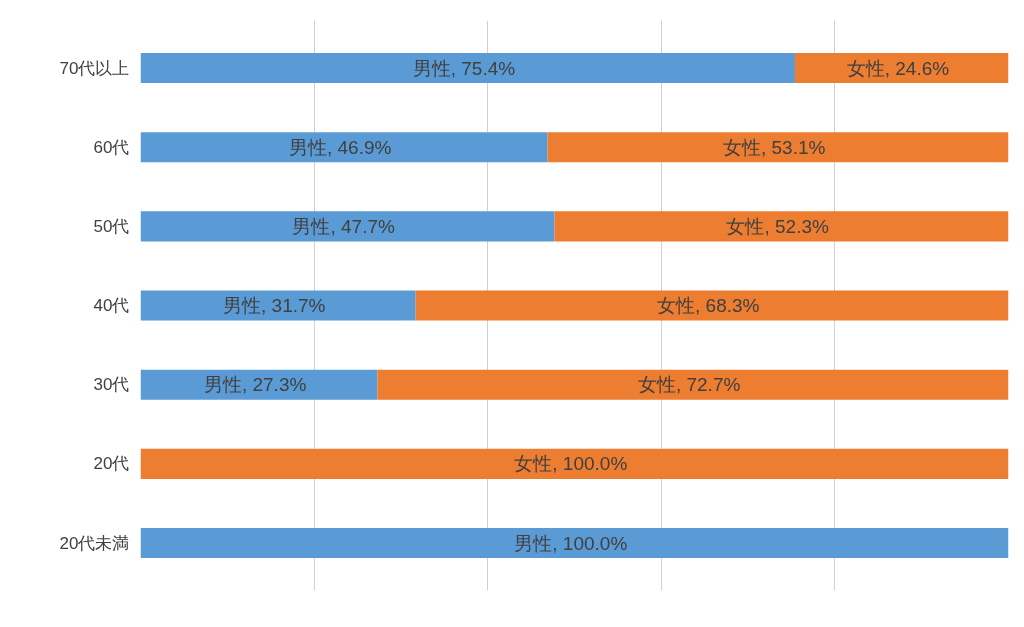 Image resolution: width=1024 pixels, height=627 pixels. Describe the element at coordinates (793, 147) in the screenshot. I see `data-label: , 53.1%` at that location.